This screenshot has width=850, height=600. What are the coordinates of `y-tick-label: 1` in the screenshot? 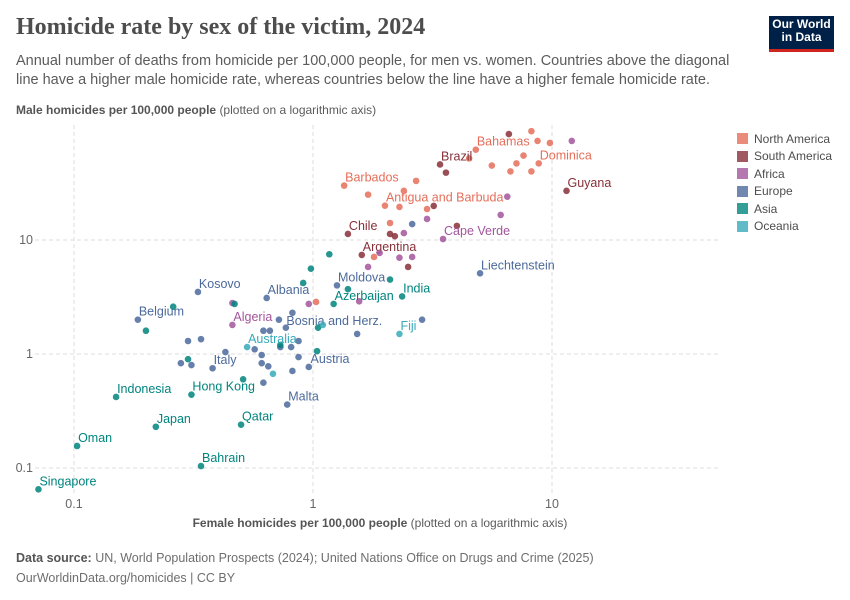 It's located at (29, 354).